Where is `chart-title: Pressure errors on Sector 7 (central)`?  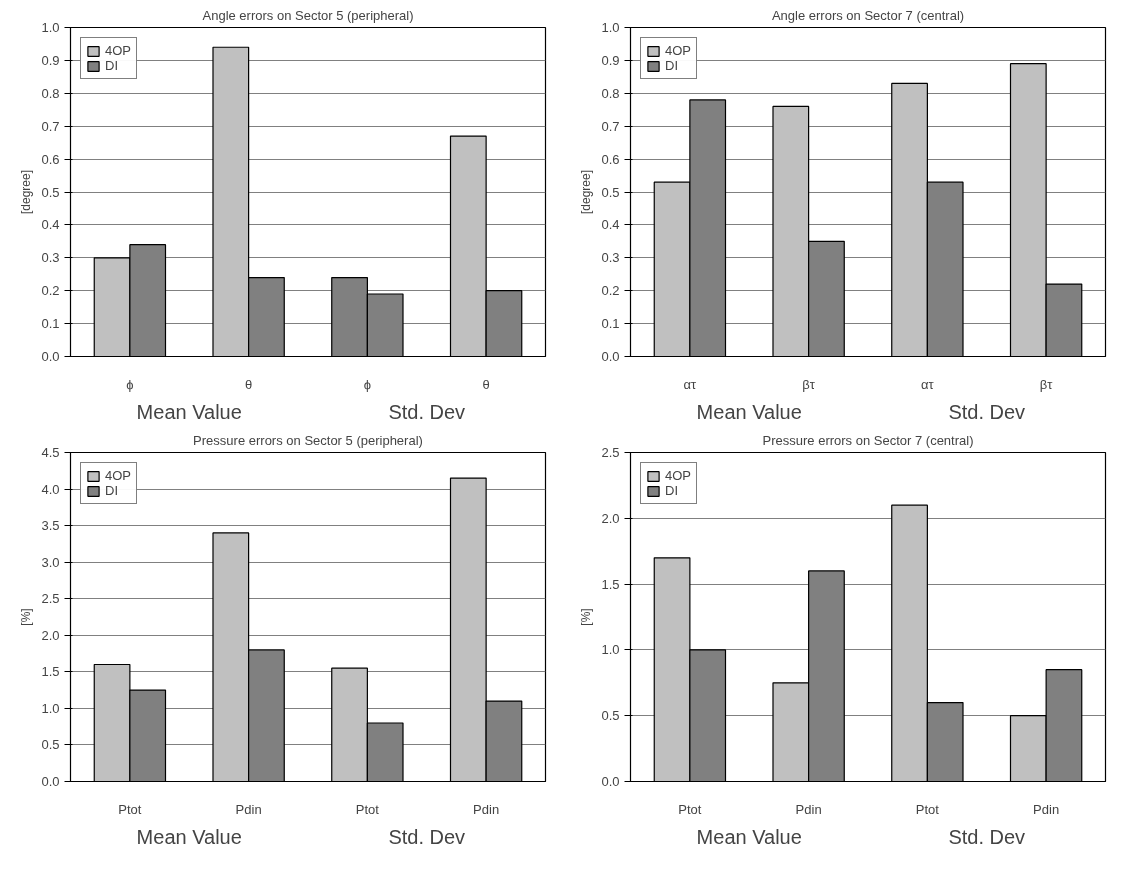
chart-title: Pressure errors on Sector 7 (central) is located at coordinates (868, 440).